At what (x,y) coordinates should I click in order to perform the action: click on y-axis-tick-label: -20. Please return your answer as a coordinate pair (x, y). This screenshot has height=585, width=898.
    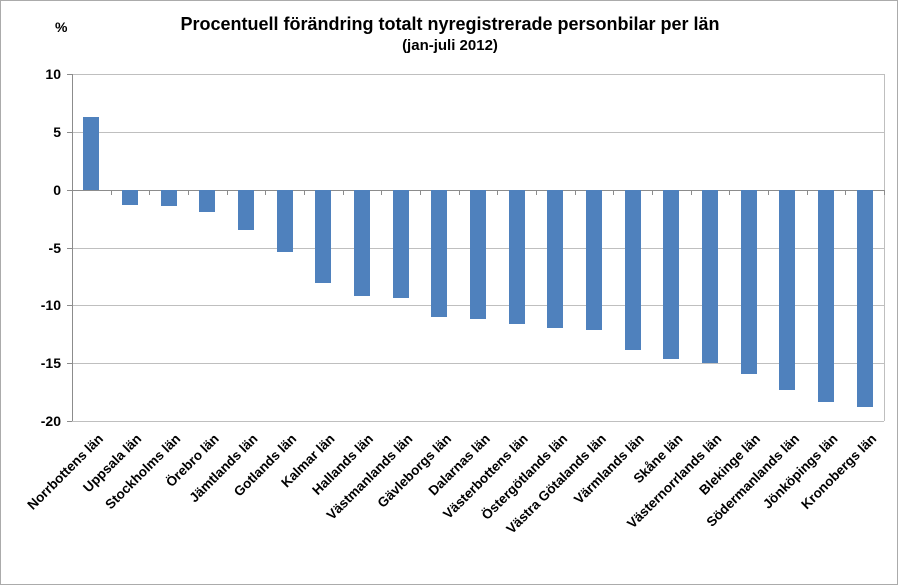
    Looking at the image, I should click on (50, 421).